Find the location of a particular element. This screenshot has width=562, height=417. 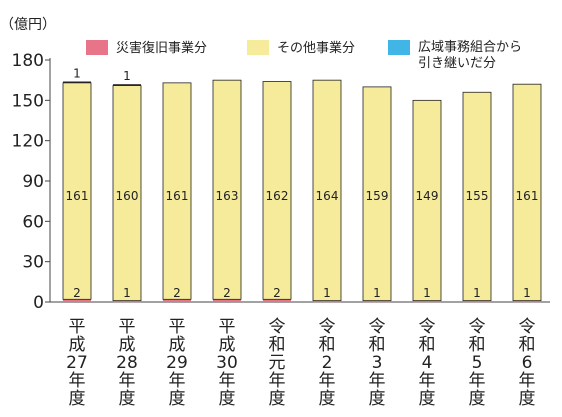

y-tick-label: 60 is located at coordinates (33, 222).